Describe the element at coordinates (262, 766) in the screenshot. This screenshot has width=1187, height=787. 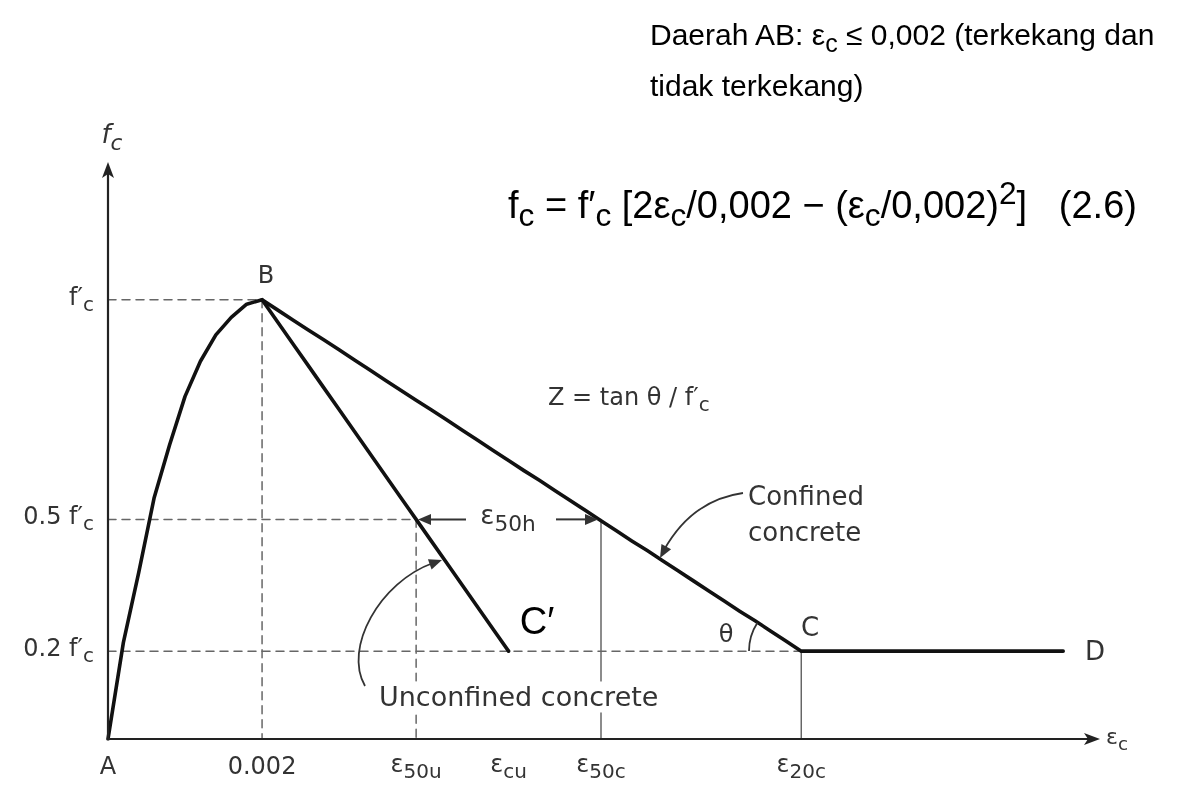
I see `x-tick-label: 0.002` at that location.